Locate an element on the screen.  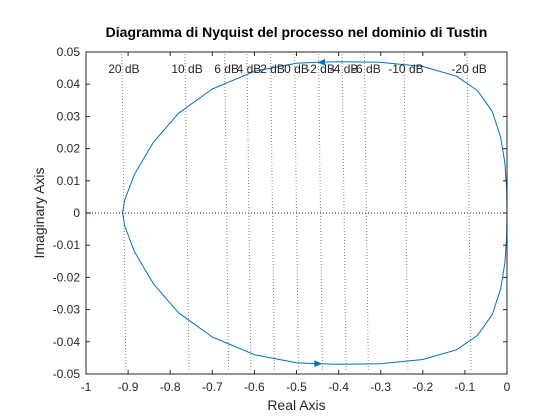
m-circle-label: 6 dB is located at coordinates (226, 69).